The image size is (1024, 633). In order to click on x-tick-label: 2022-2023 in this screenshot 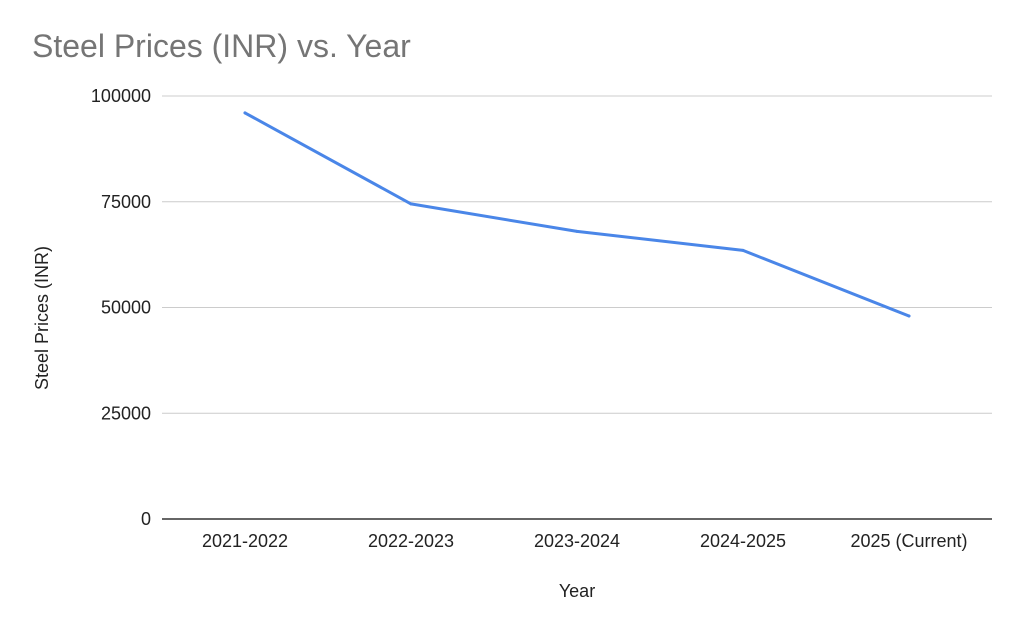, I will do `click(411, 541)`.